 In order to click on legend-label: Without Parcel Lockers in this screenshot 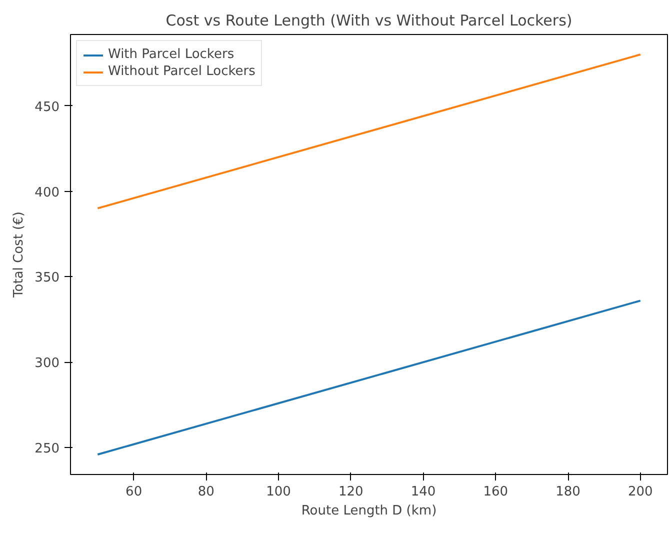, I will do `click(182, 71)`.